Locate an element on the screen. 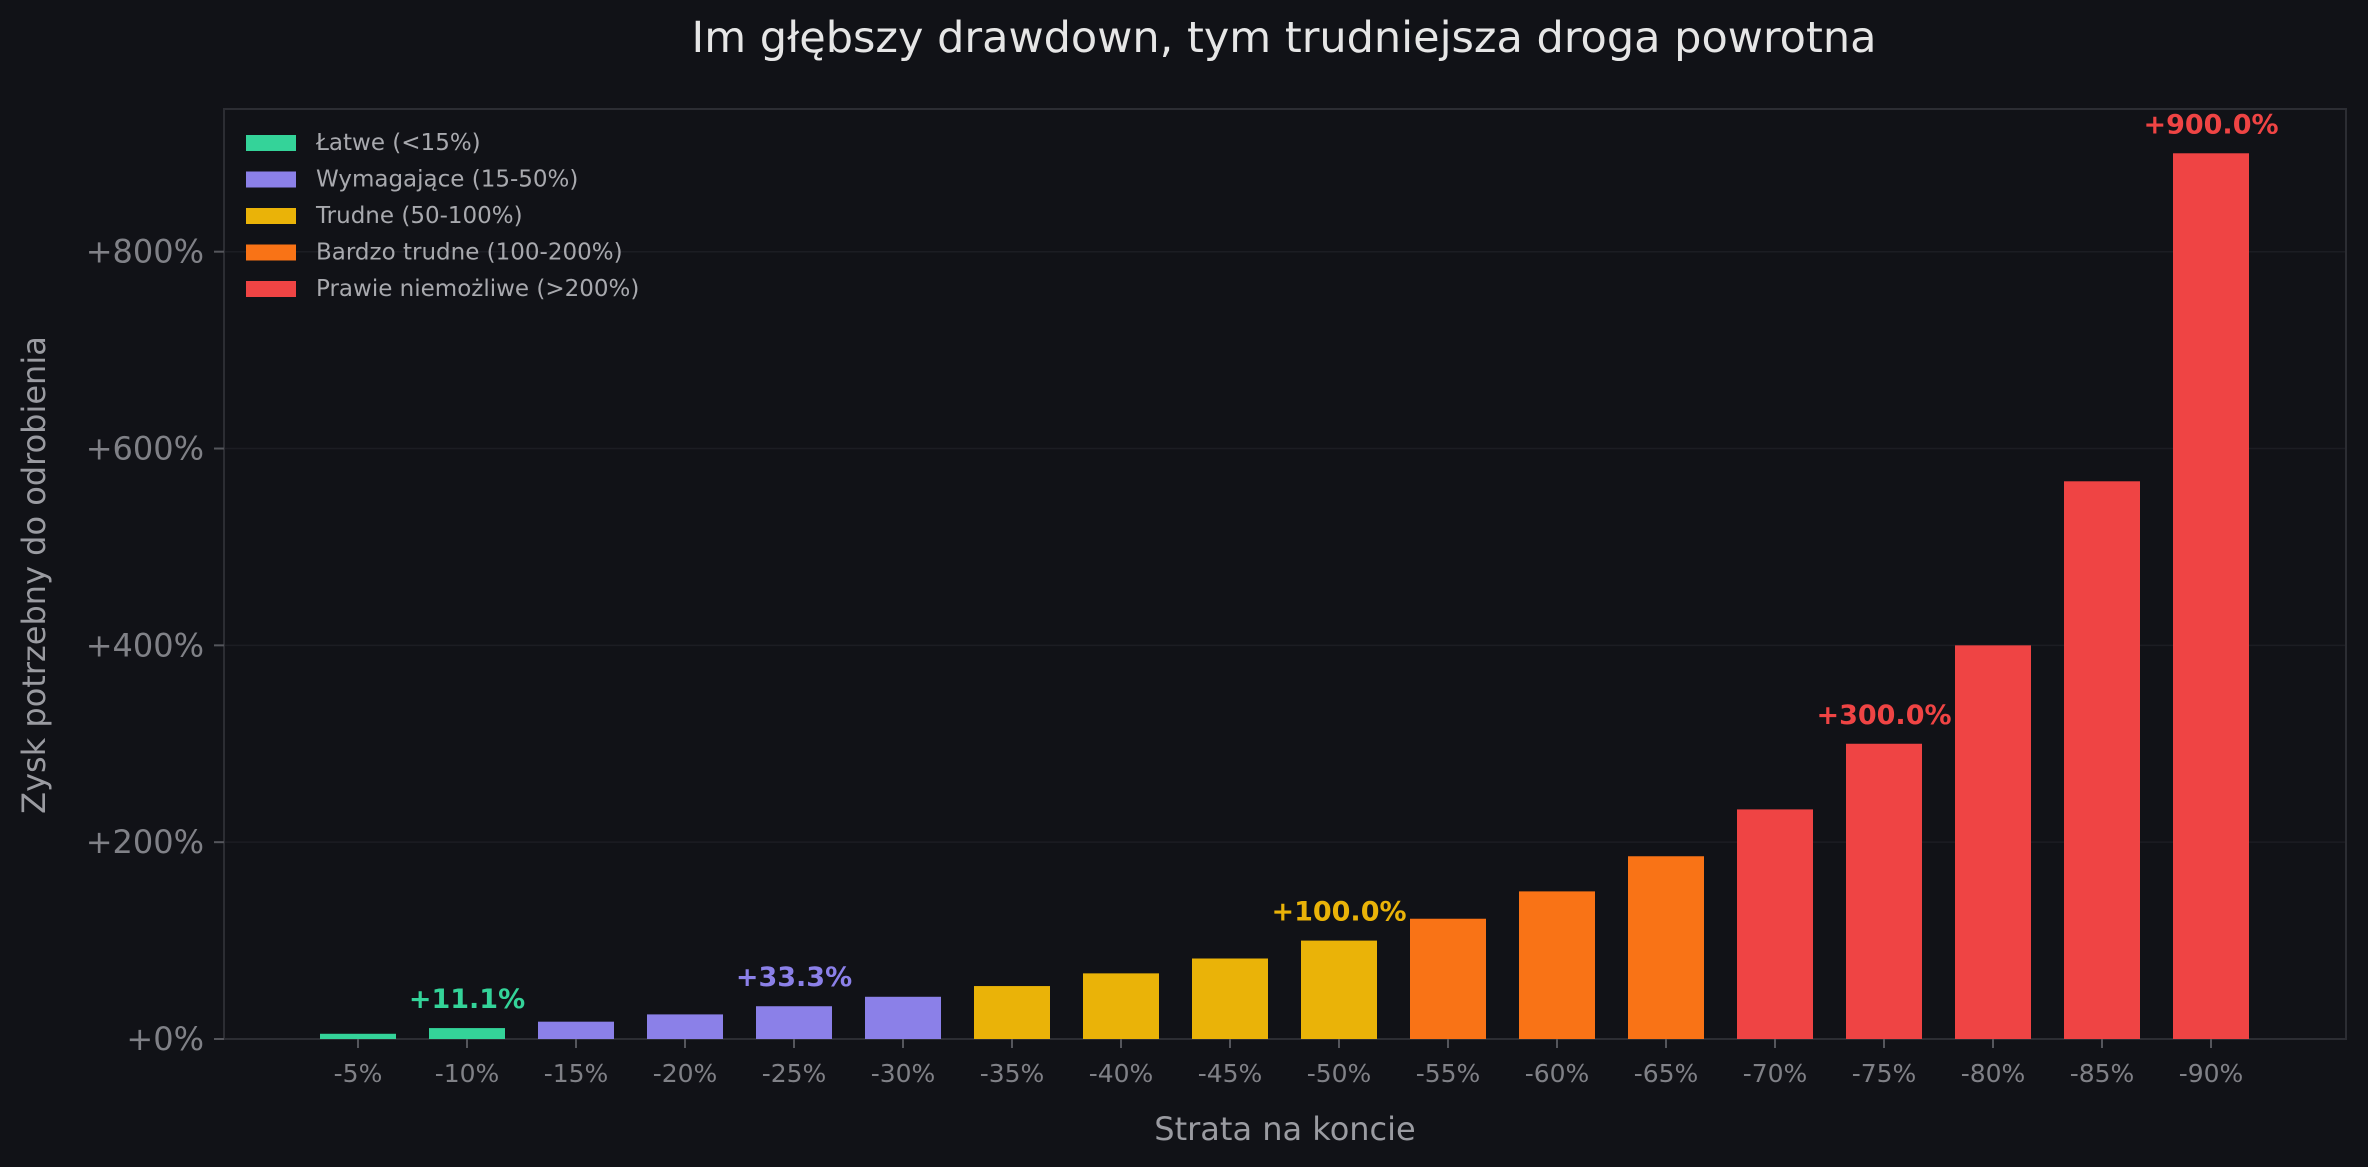 Image resolution: width=2368 pixels, height=1167 pixels. x-tick-label: -70% is located at coordinates (1775, 1073).